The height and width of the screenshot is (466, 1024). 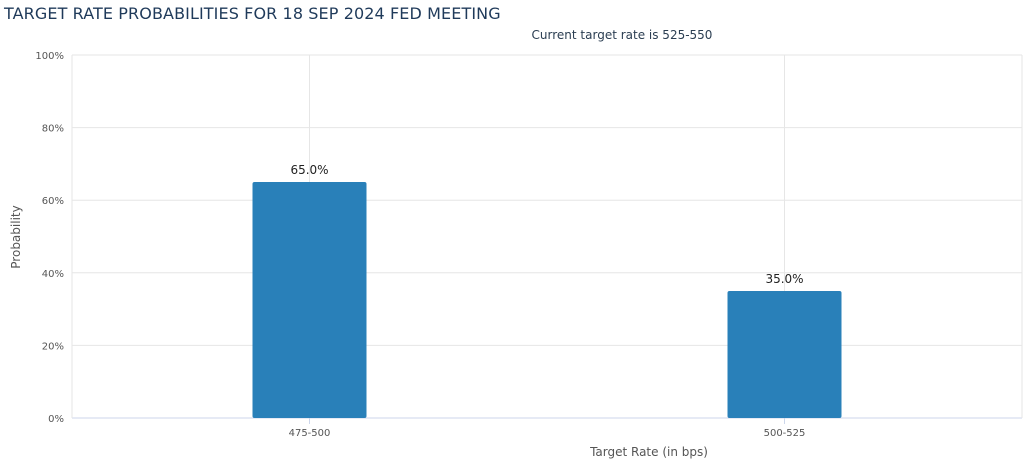 What do you see at coordinates (785, 433) in the screenshot?
I see `x-tick-label: 500-525` at bounding box center [785, 433].